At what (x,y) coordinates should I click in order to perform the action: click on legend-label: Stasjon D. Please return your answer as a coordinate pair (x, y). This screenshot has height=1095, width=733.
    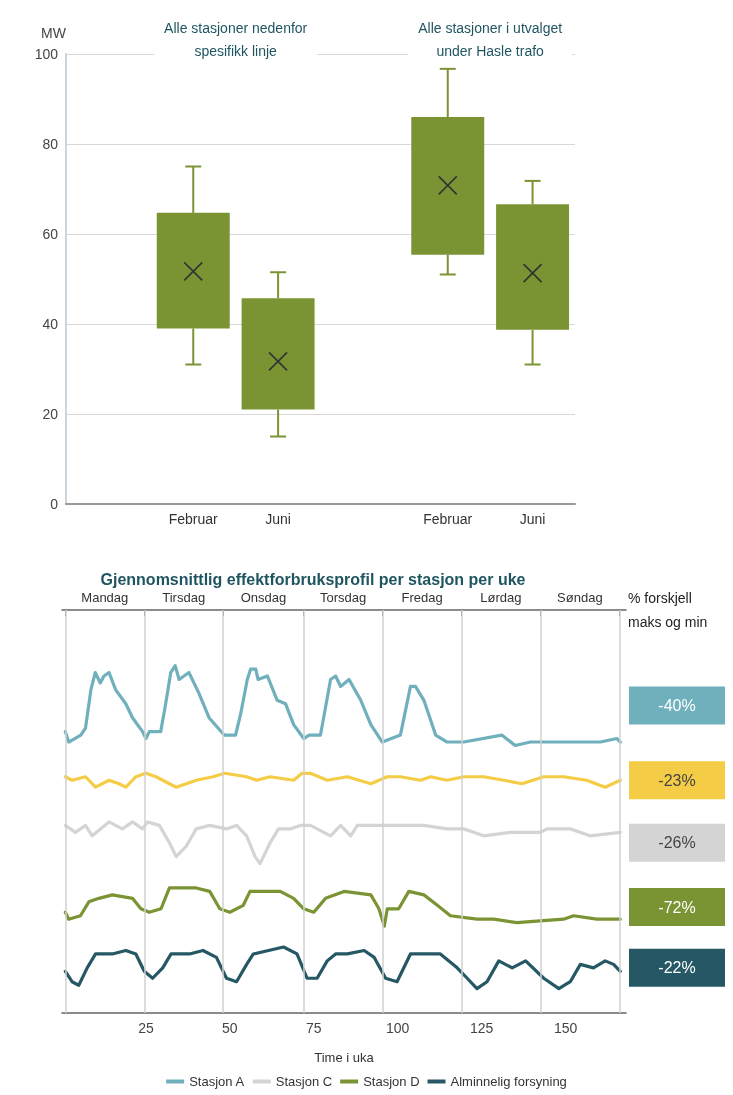
    Looking at the image, I should click on (391, 1081).